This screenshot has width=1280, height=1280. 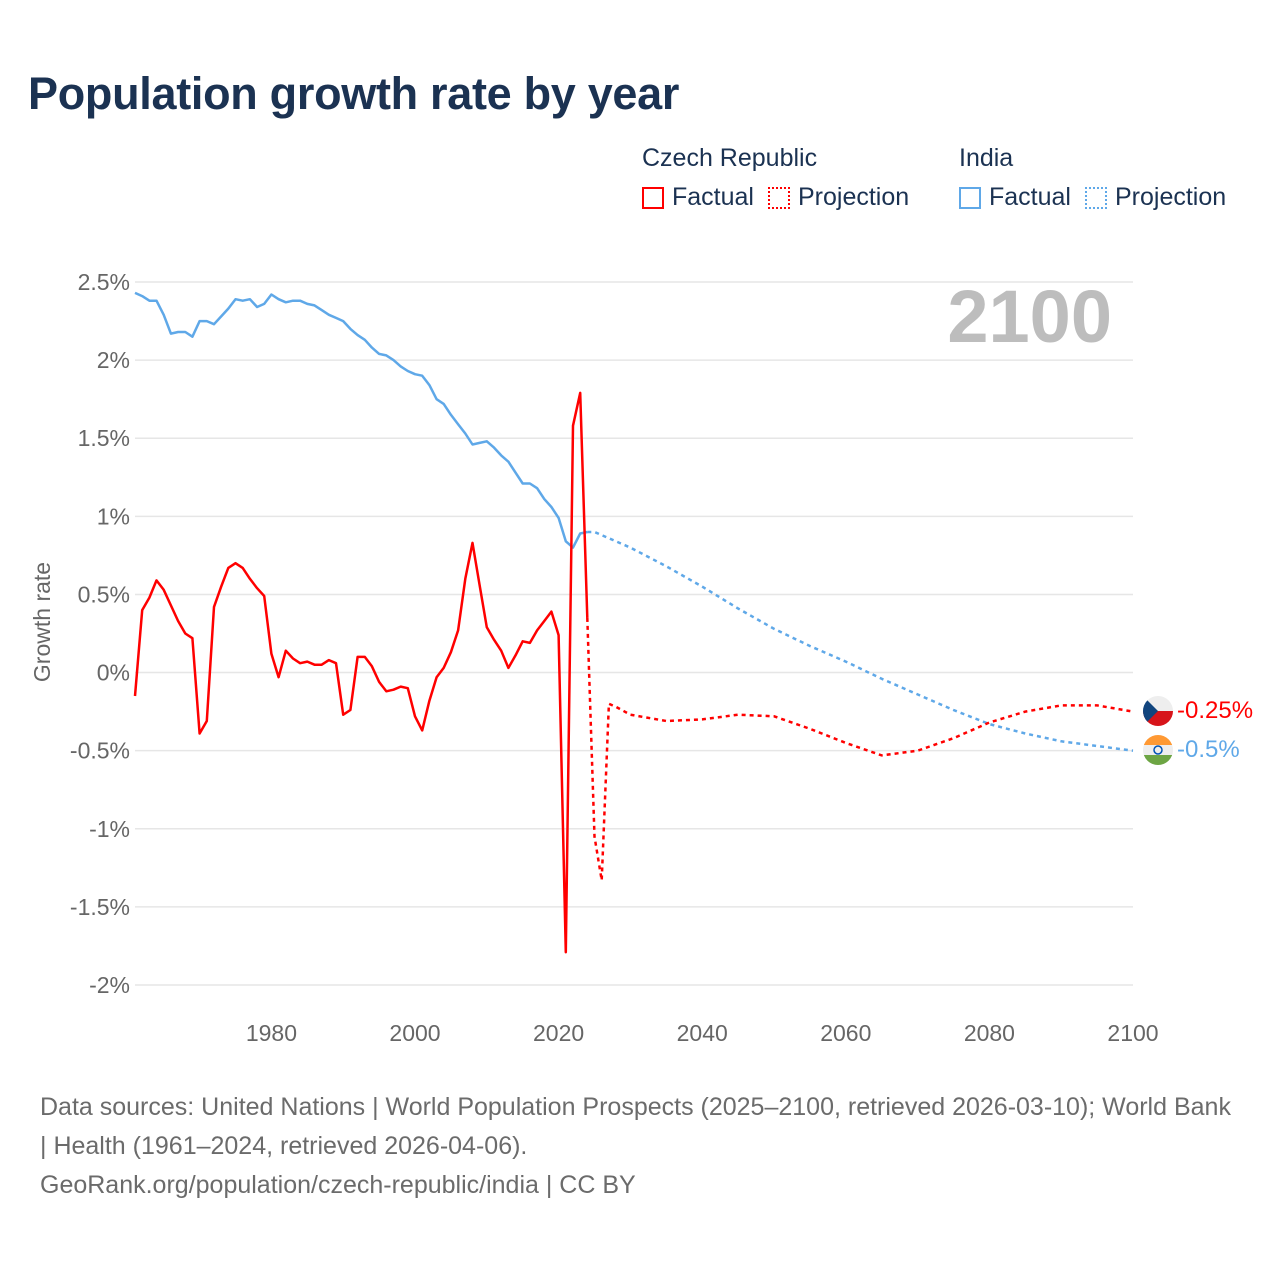 I want to click on legend-group-title: India, so click(x=986, y=158).